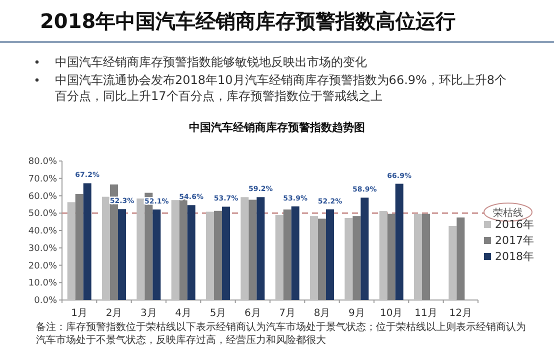 This screenshot has width=554, height=357. I want to click on y-tick-label: 0.0%, so click(46, 301).